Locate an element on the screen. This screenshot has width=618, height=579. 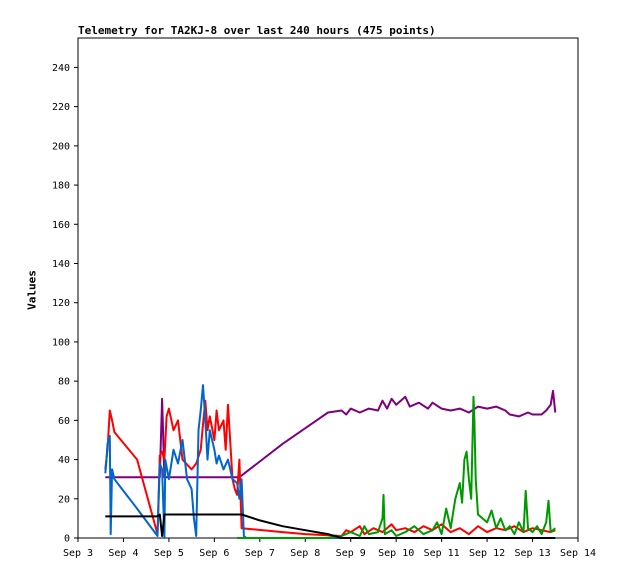
y-tick-label: 80 is located at coordinates (64, 382).